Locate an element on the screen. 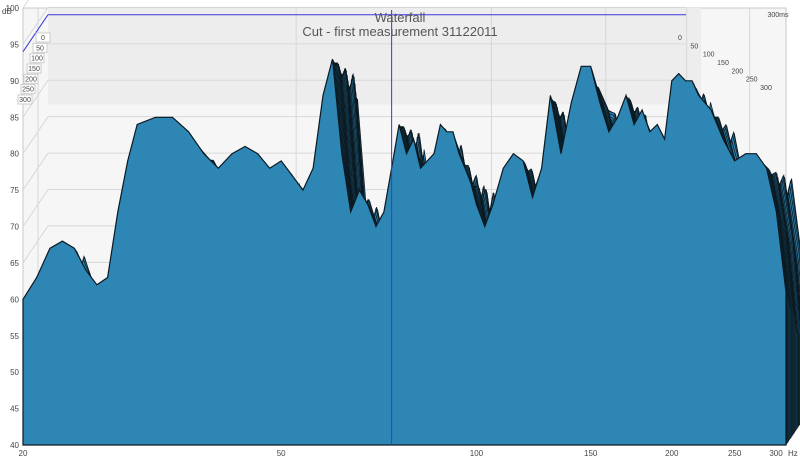  time-tick-right: 300 is located at coordinates (766, 88).